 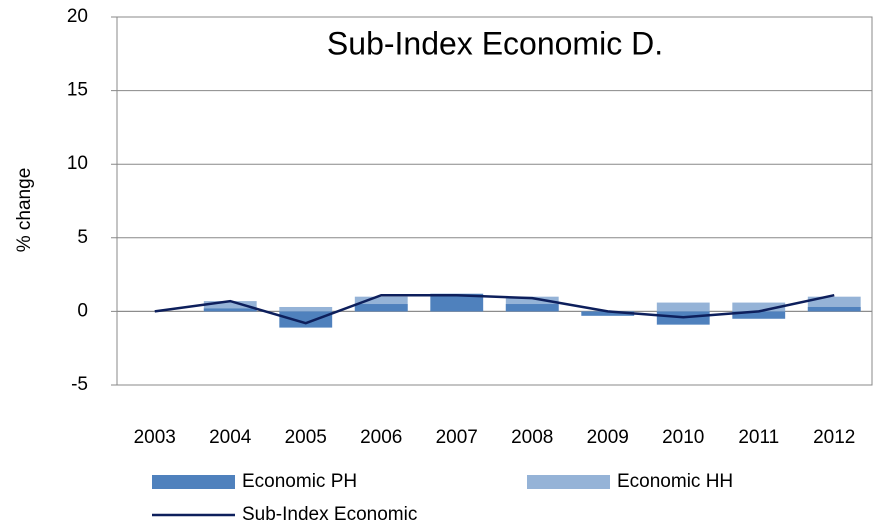 I want to click on x-tick-label: 2011, so click(x=758, y=437).